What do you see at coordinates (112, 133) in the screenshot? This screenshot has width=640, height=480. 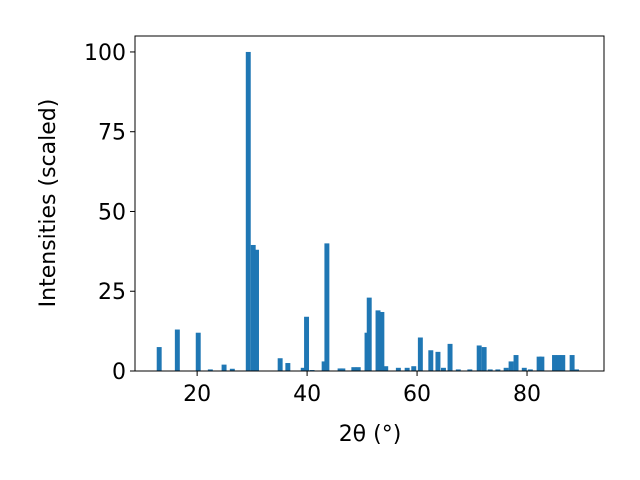 I see `y-tick-label: 75` at bounding box center [112, 133].